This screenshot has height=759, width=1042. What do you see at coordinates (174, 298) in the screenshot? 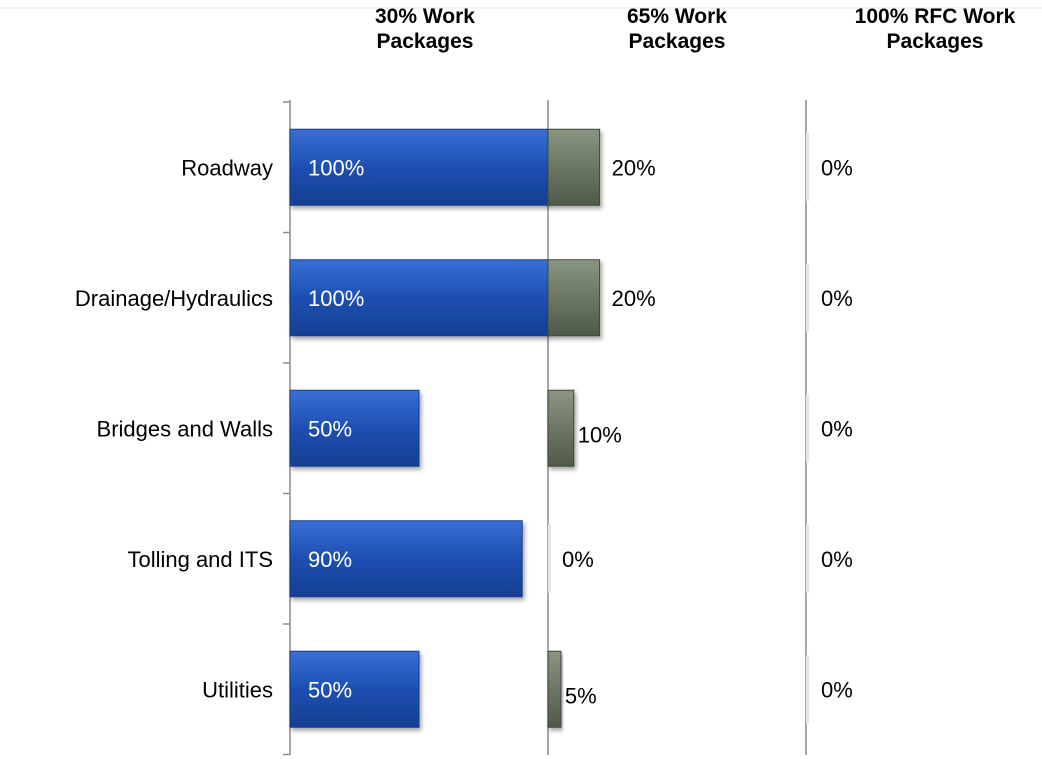
I see `category-label: Drainage/Hydraulics` at bounding box center [174, 298].